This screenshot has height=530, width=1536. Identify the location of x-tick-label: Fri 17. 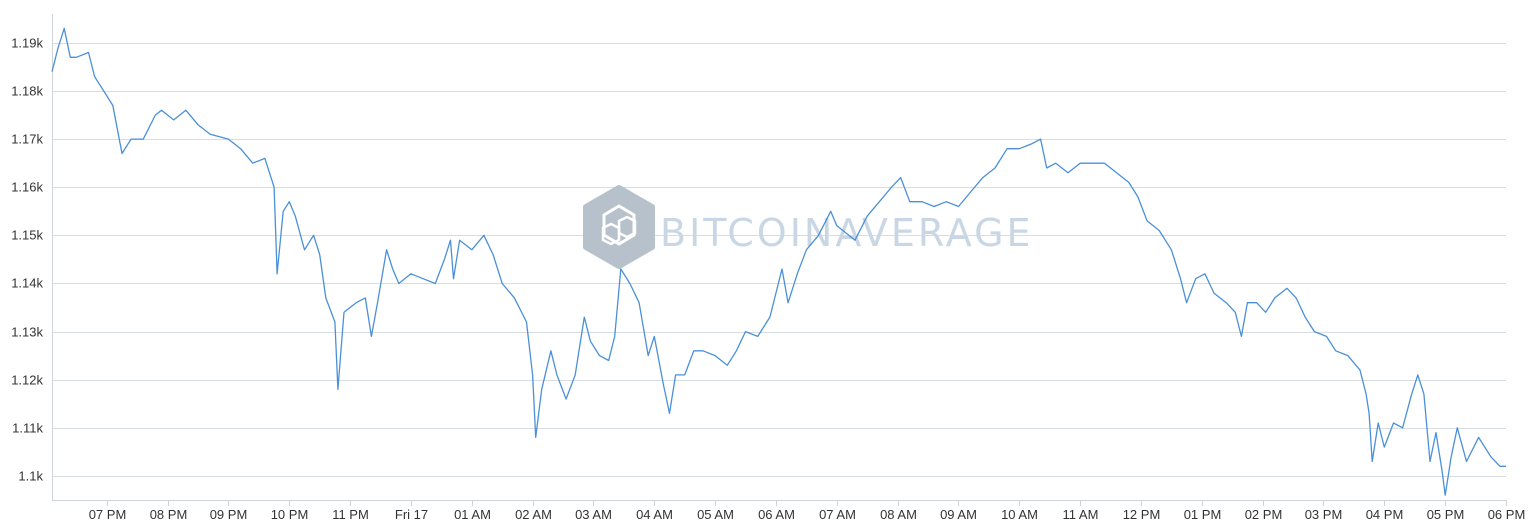
(411, 514).